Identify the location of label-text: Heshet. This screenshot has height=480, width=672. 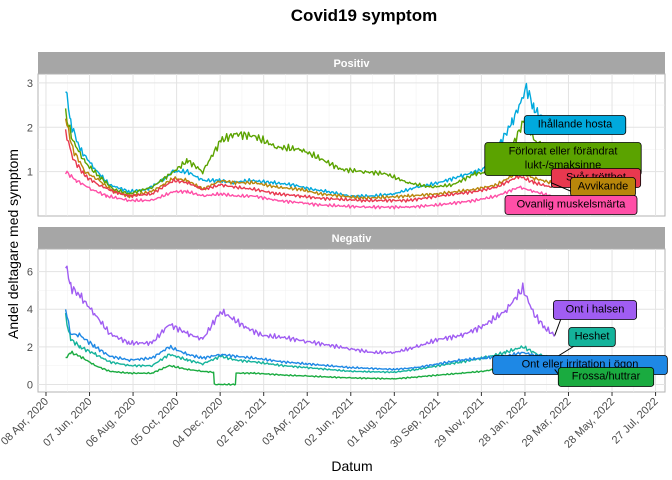
(592, 337).